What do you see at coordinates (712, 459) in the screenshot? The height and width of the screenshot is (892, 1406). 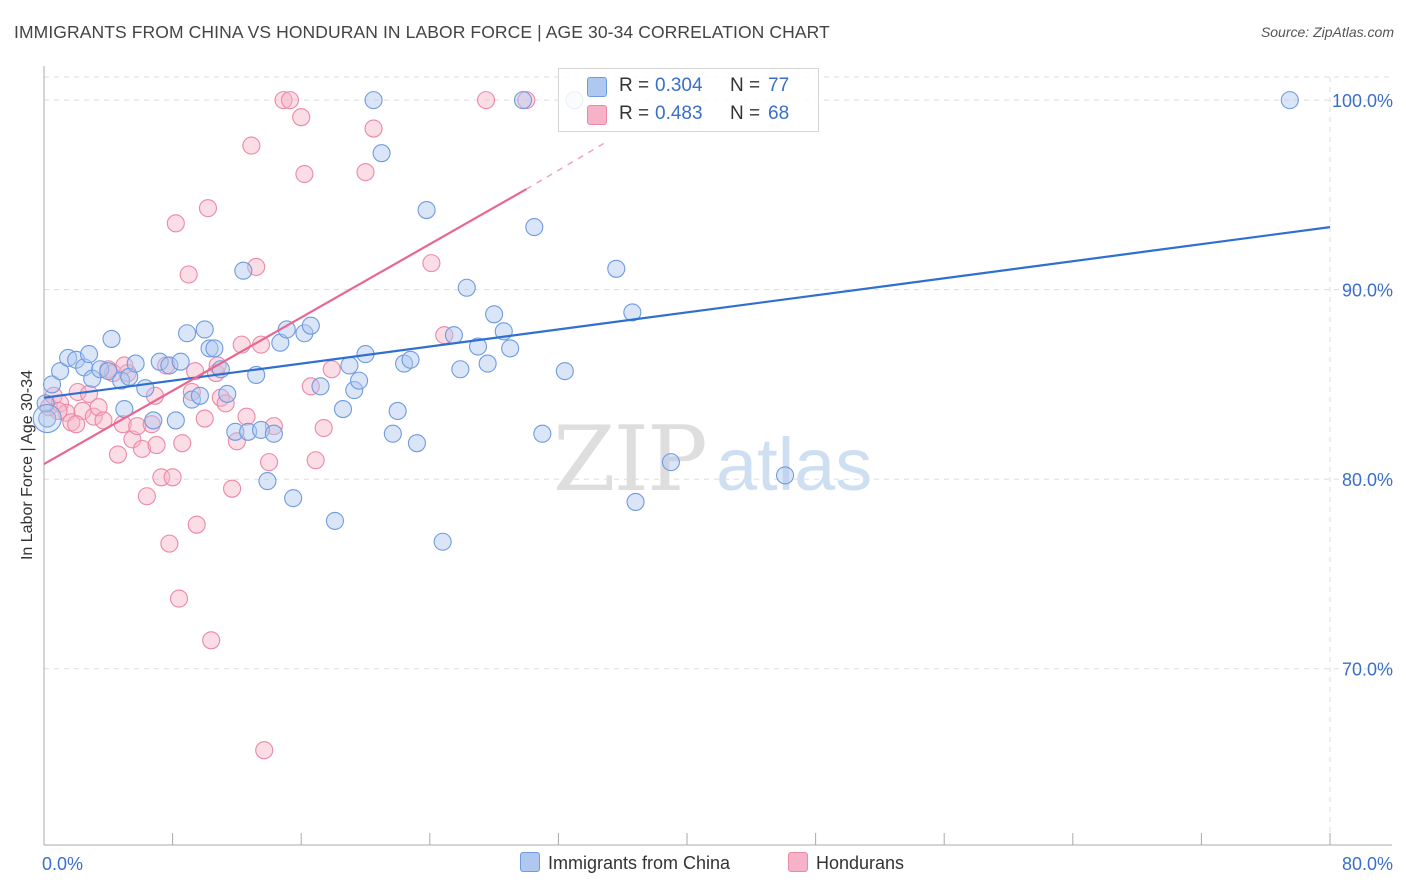 I see `watermark: ZIP atlas` at bounding box center [712, 459].